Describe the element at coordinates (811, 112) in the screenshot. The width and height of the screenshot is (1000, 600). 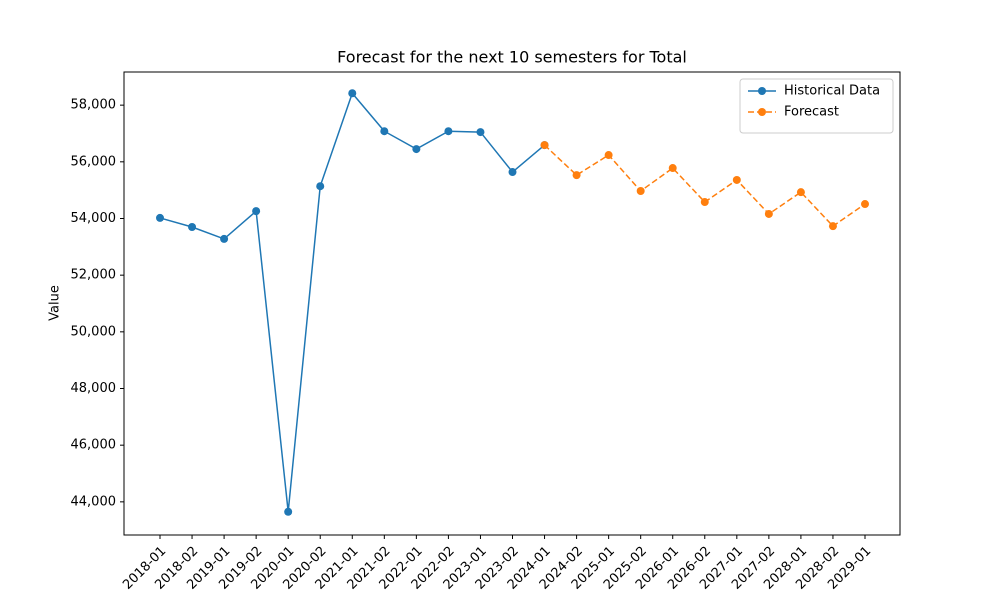
I see `legend-label: Forecast` at that location.